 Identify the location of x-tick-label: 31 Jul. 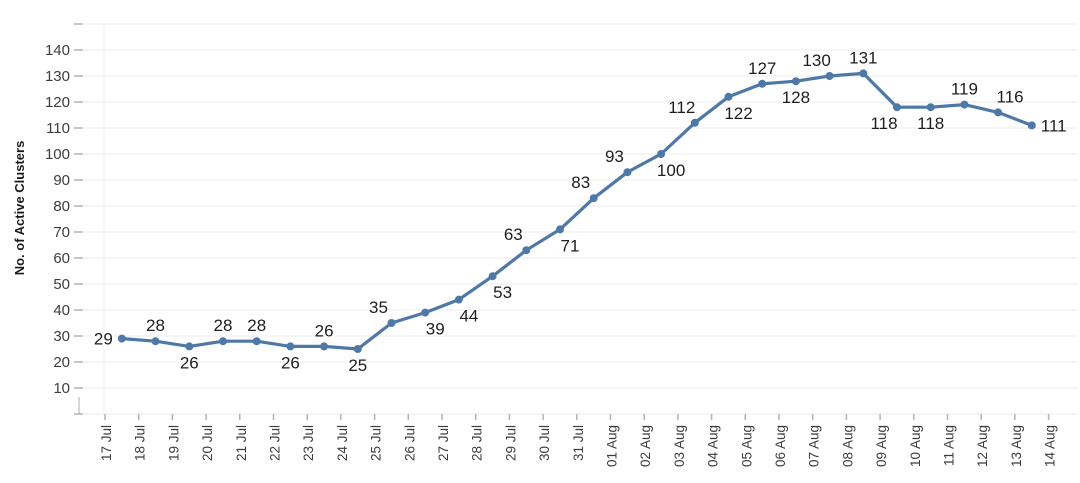
(578, 443).